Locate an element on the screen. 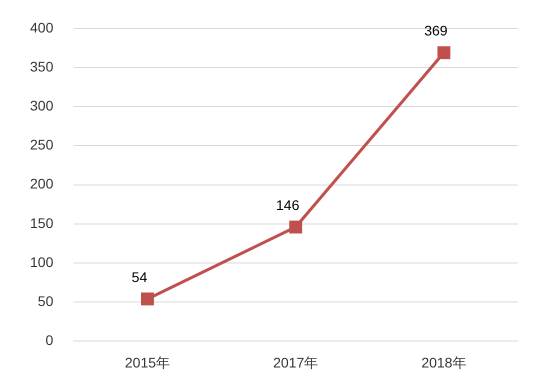 Image resolution: width=554 pixels, height=386 pixels. x-tick-label: 2018年 is located at coordinates (443, 362).